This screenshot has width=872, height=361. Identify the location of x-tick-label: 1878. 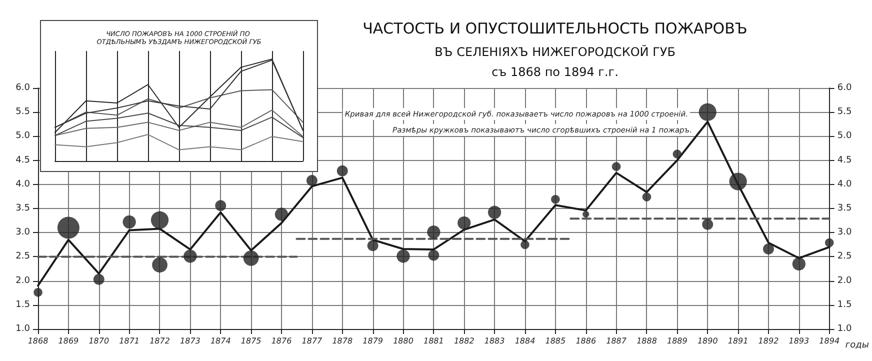
(342, 341).